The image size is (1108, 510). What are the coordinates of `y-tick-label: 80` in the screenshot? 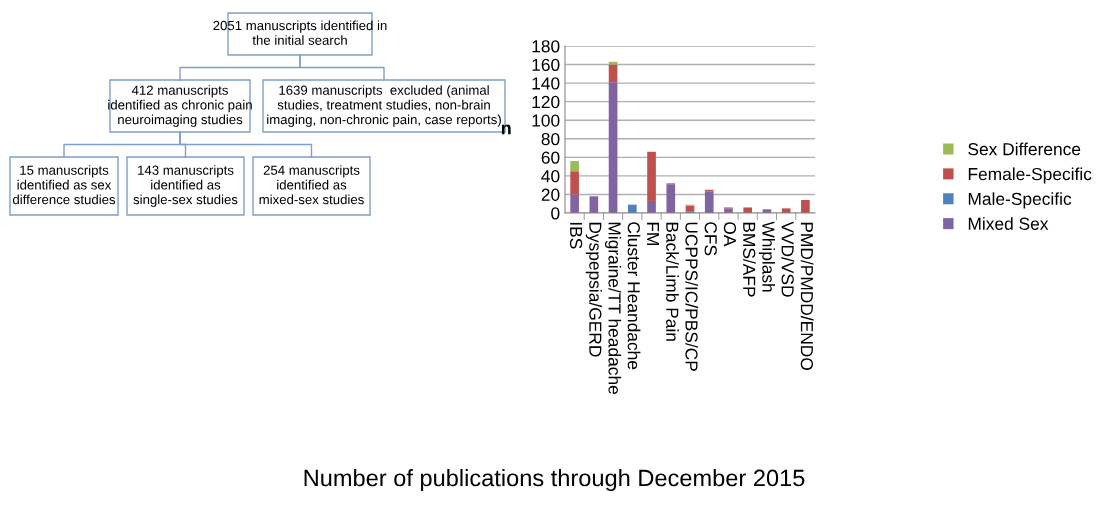 It's located at (550, 139).